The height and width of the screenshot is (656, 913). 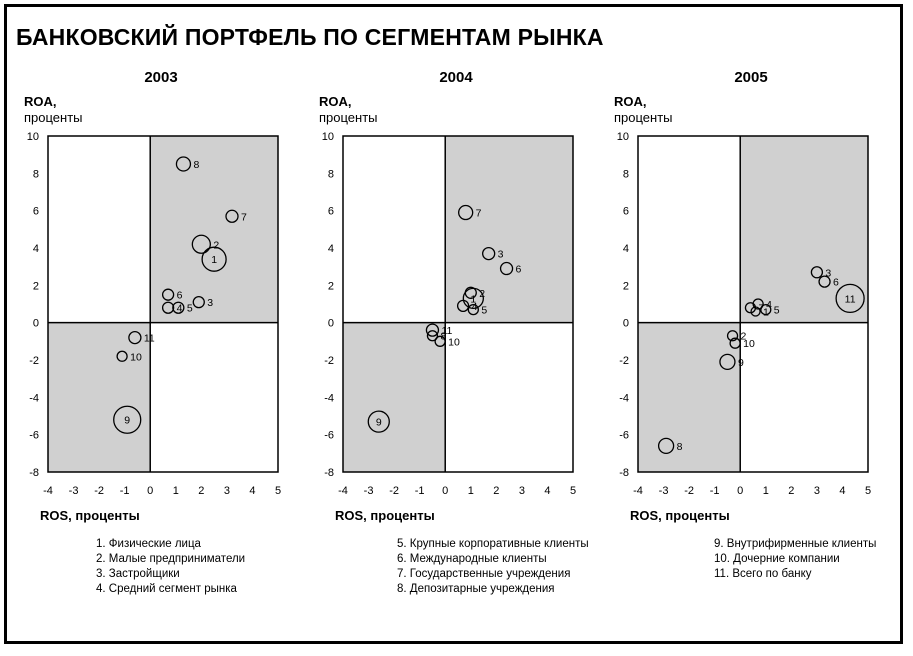 What do you see at coordinates (90, 515) in the screenshot?
I see `x-axis-label: ROS, проценты` at bounding box center [90, 515].